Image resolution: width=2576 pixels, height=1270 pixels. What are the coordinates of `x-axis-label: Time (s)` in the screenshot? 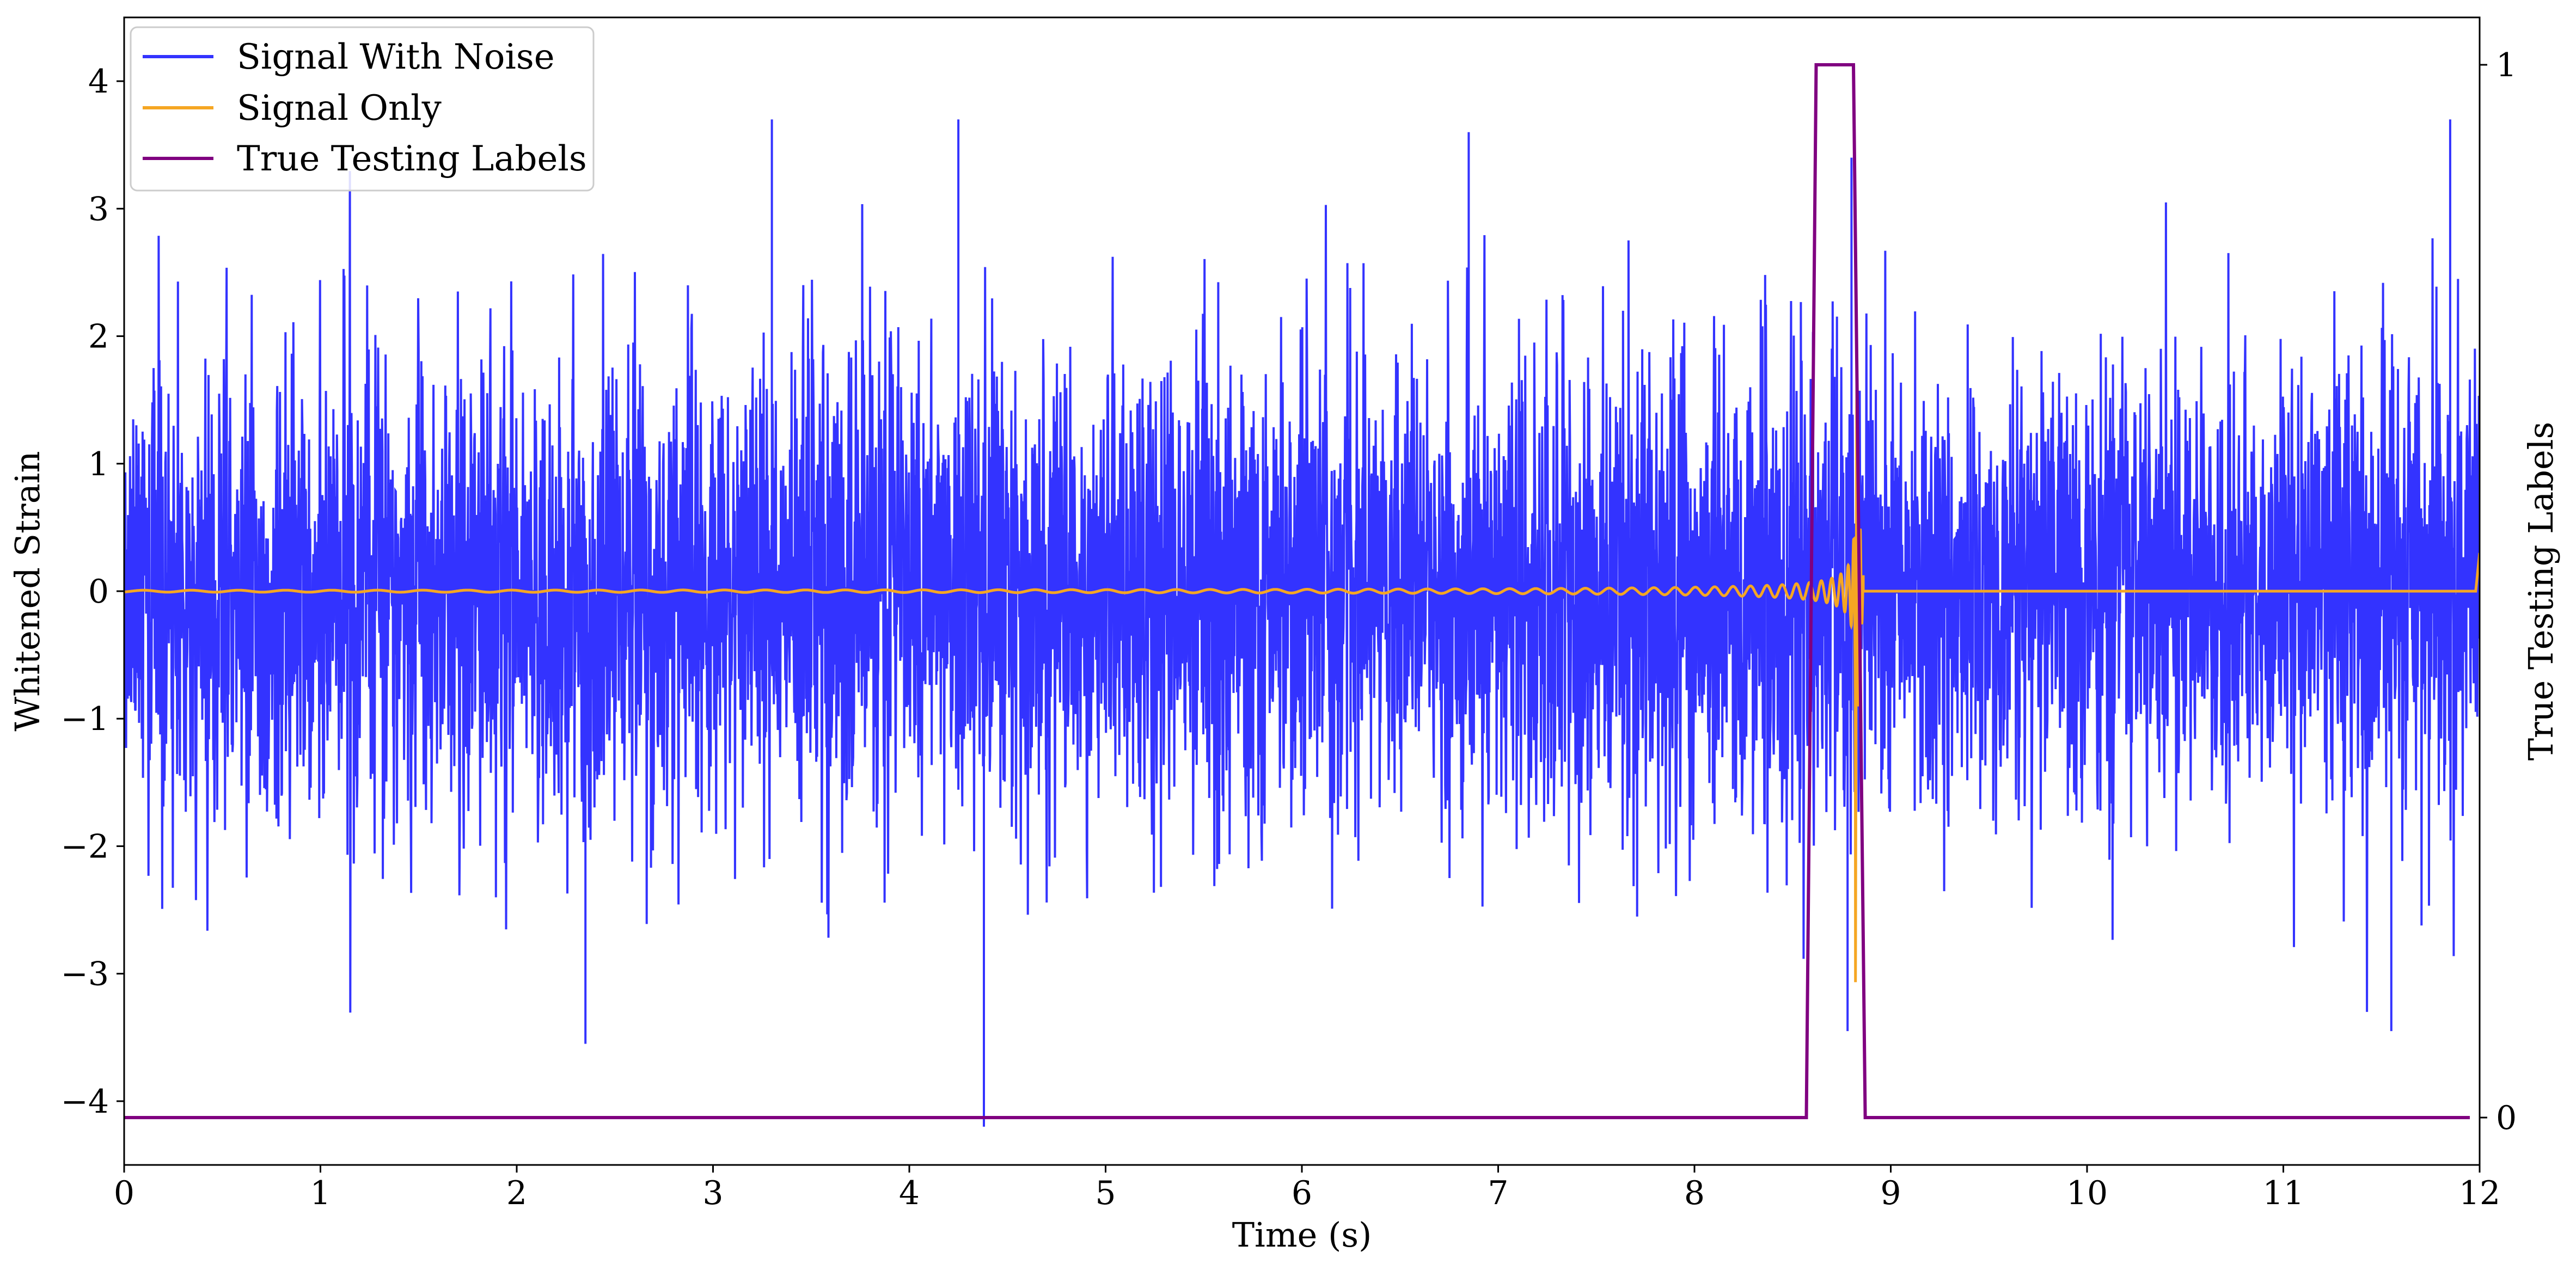 It's located at (1302, 1235).